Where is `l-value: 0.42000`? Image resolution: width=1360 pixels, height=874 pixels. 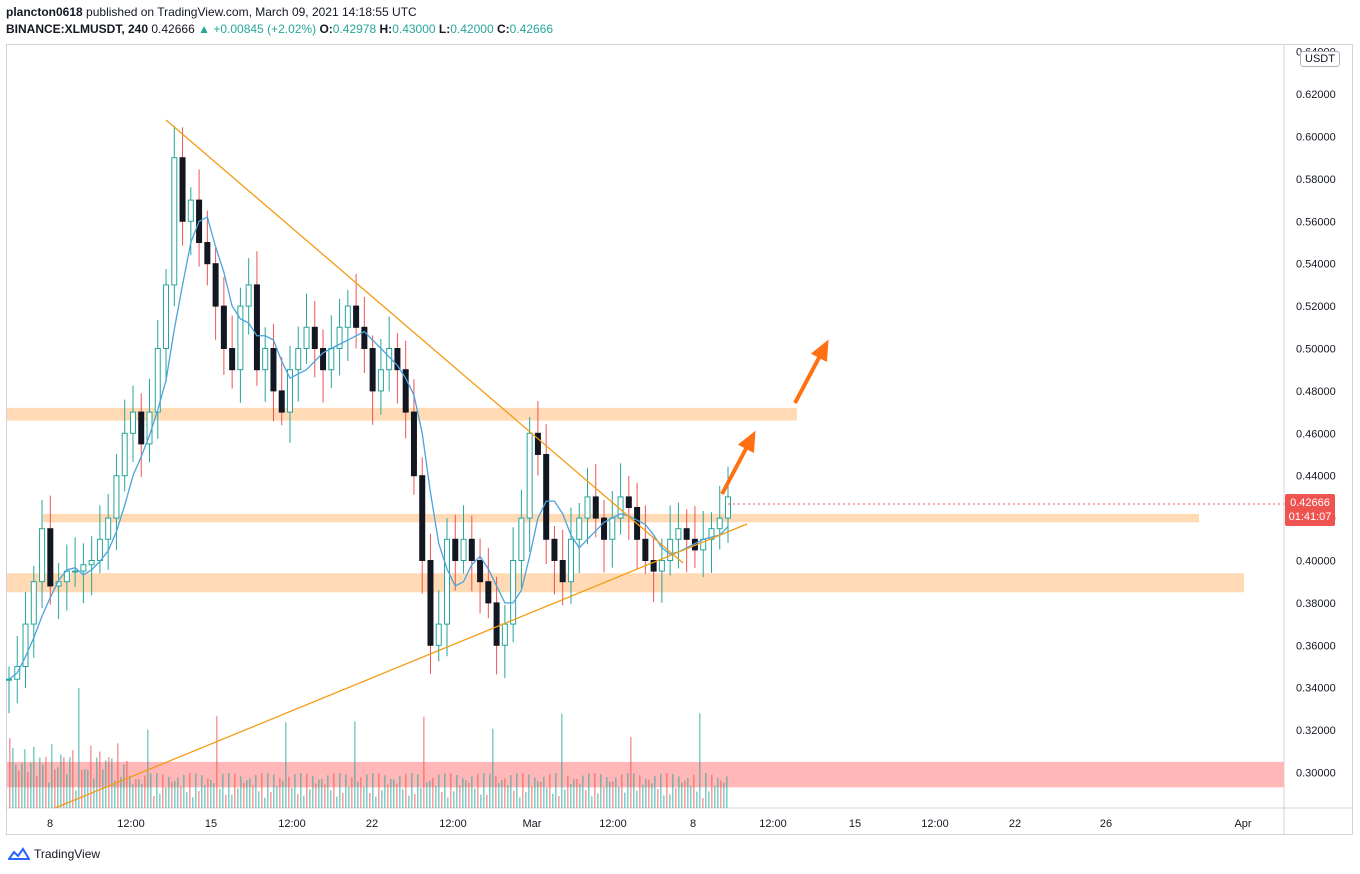 l-value: 0.42000 is located at coordinates (472, 29).